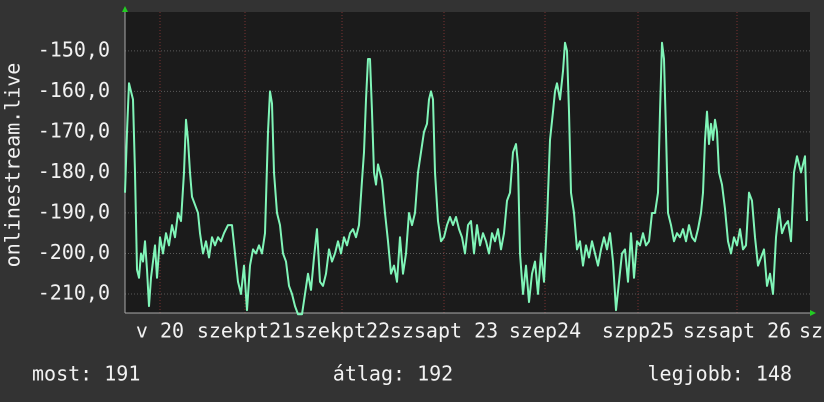 The height and width of the screenshot is (402, 824). I want to click on x-axis-arrow, so click(813, 313).